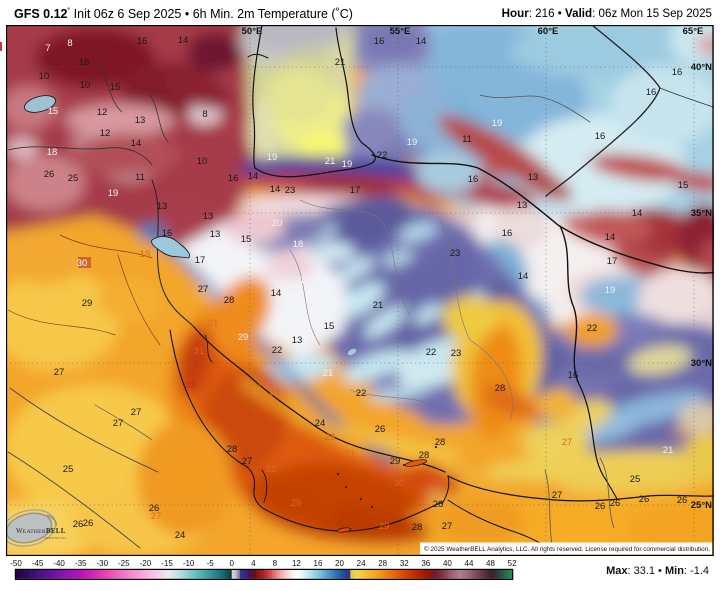 Image resolution: width=720 pixels, height=591 pixels. Describe the element at coordinates (400, 31) in the screenshot. I see `svg-text: 55°E` at that location.